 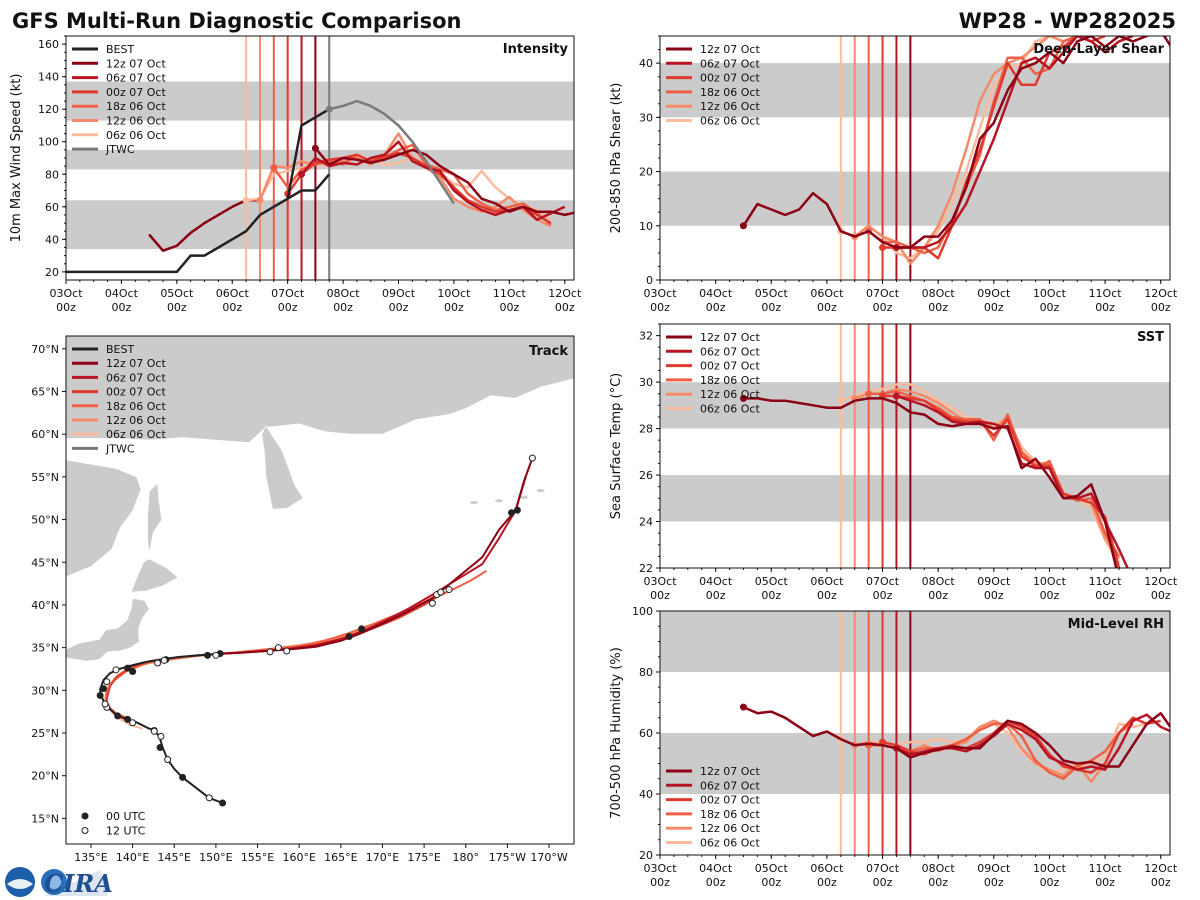 I want to click on shear-legend-item: 18z 06 Oct, so click(x=730, y=92).